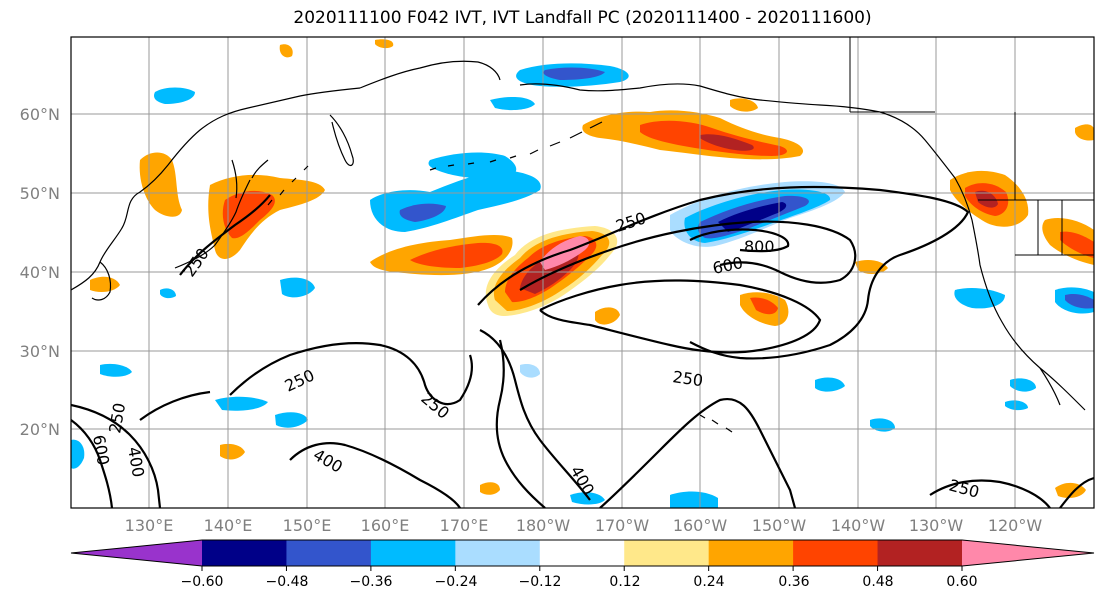 This screenshot has width=1105, height=601. Describe the element at coordinates (779, 525) in the screenshot. I see `lon-label: 150°W` at that location.